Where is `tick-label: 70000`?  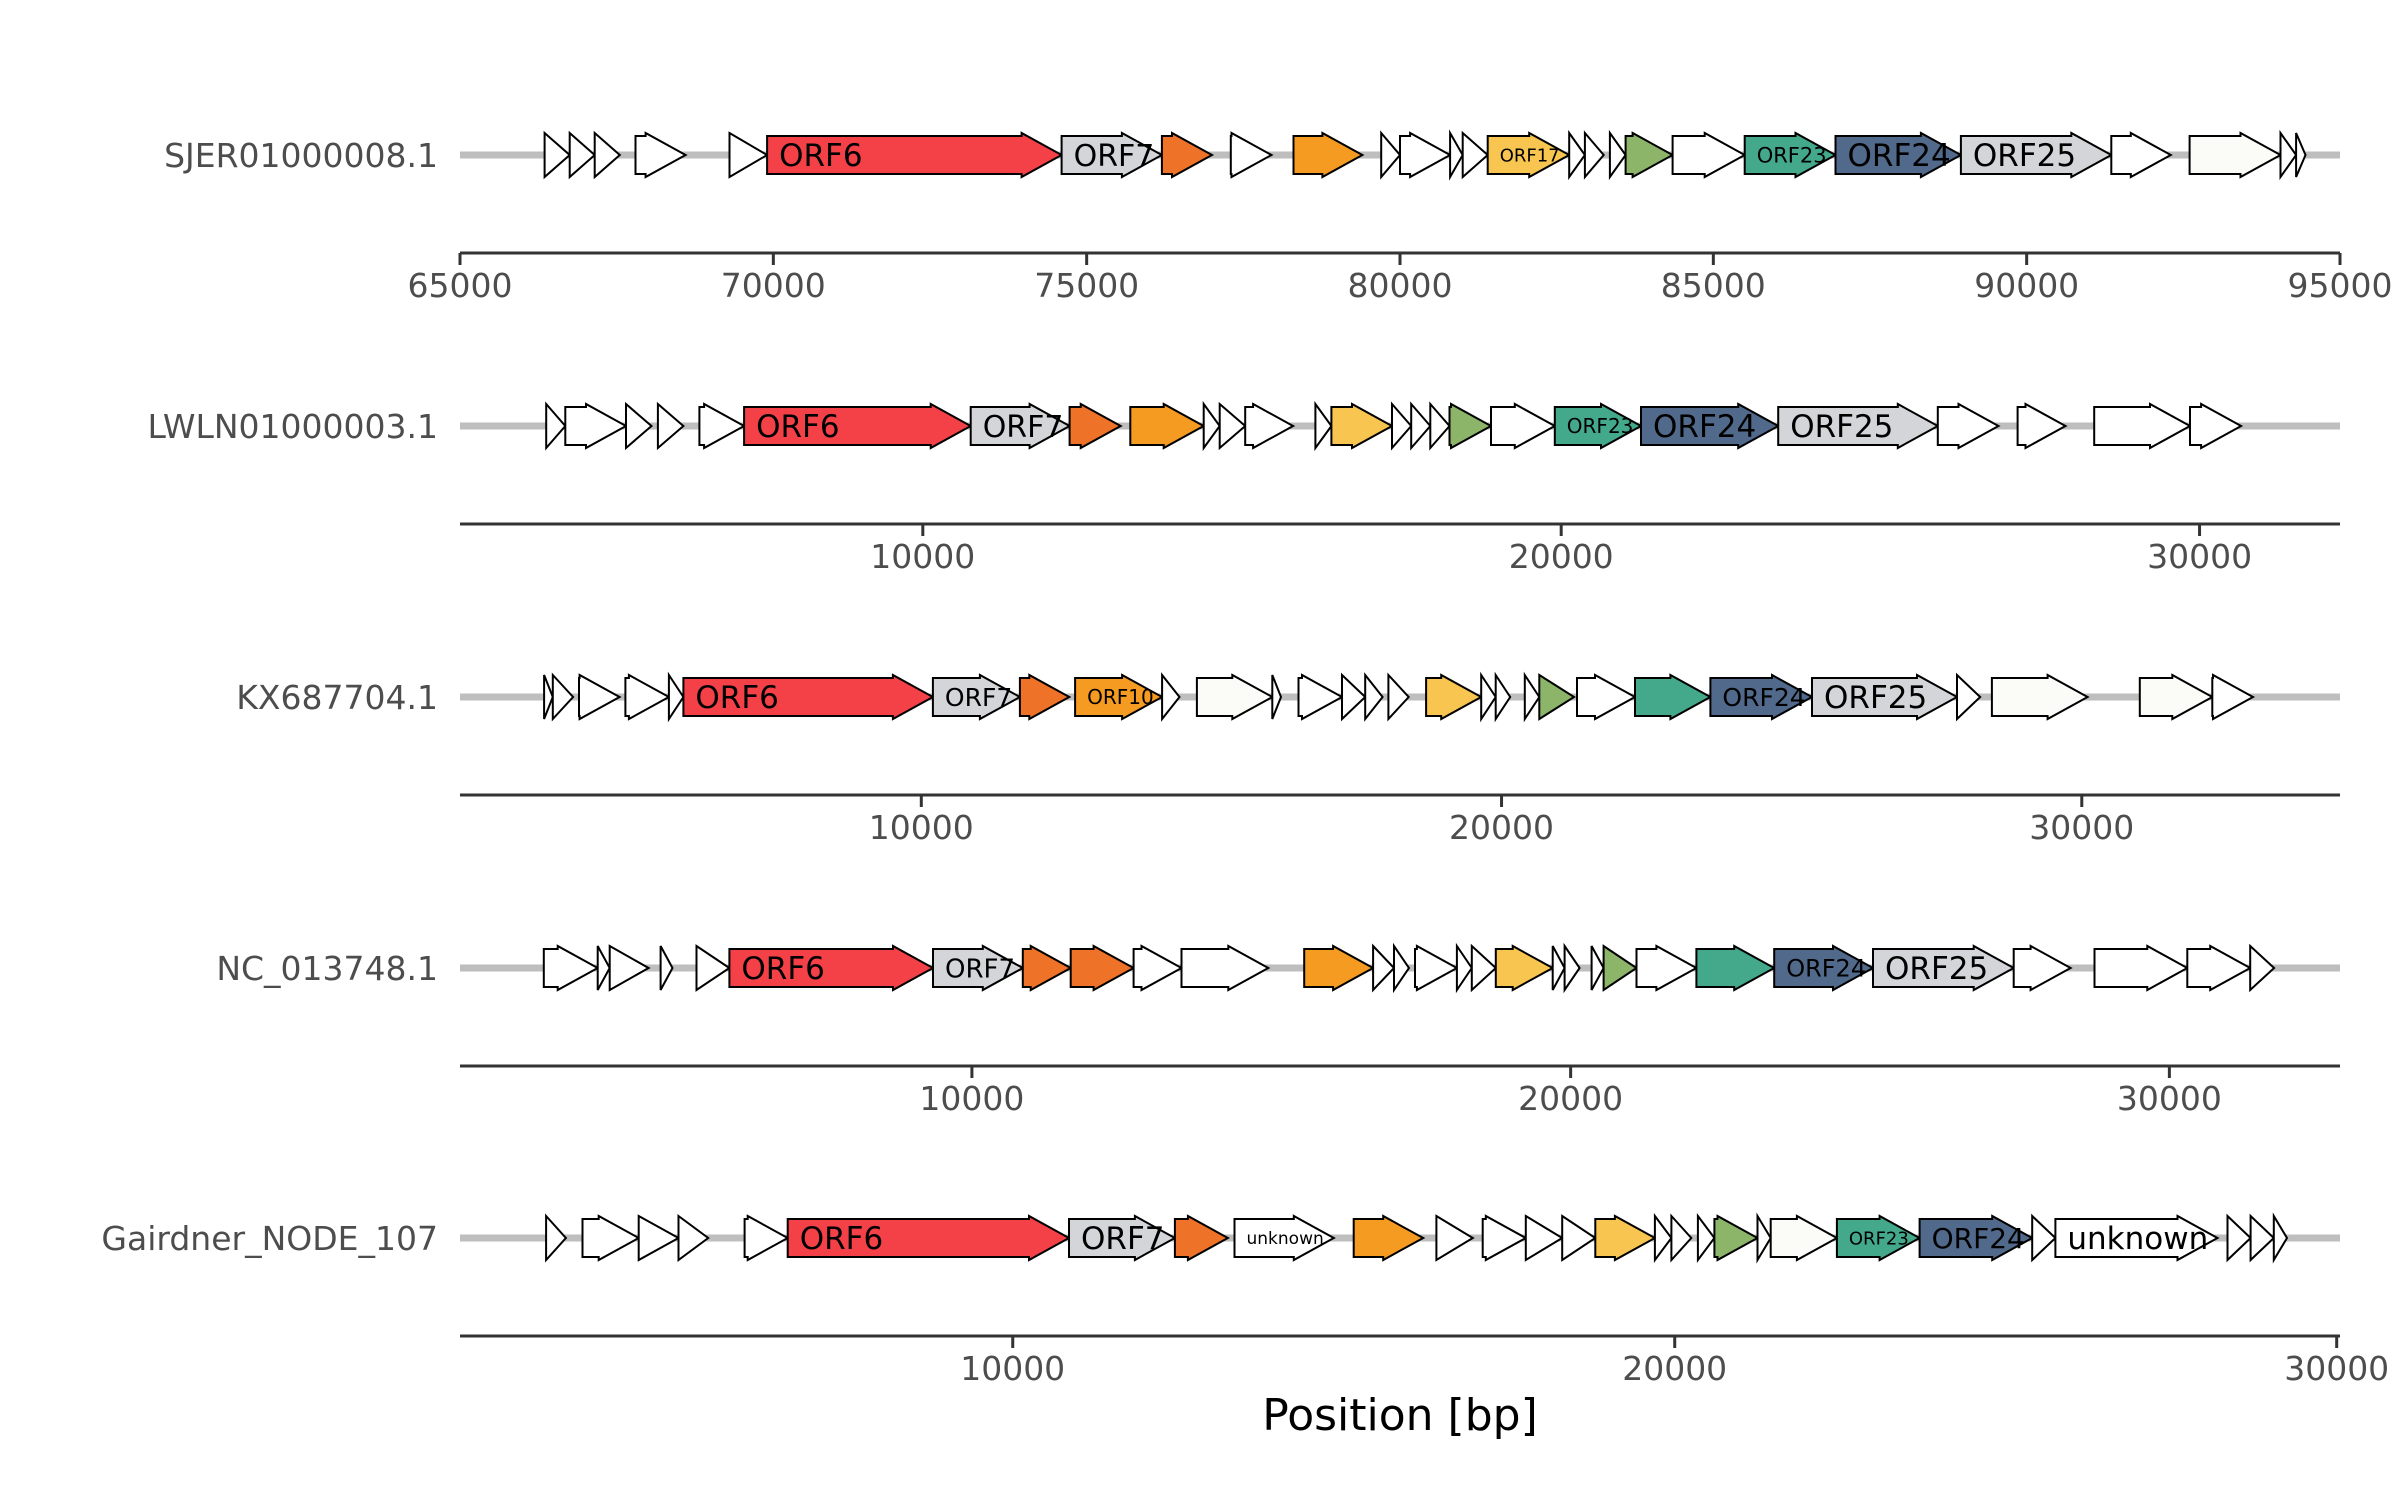 tick-label: 70000 is located at coordinates (773, 285).